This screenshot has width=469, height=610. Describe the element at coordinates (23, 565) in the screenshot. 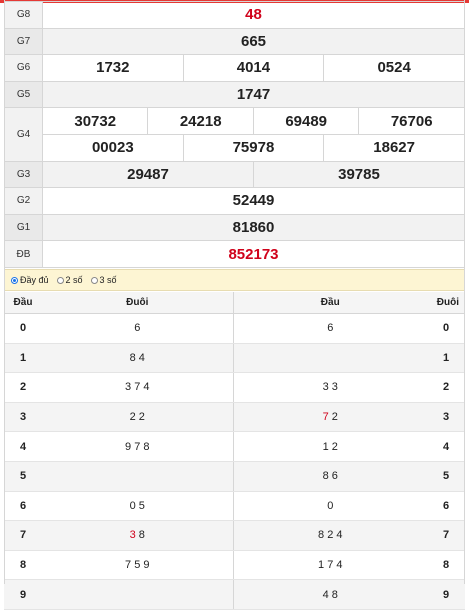

I see `dau-key: 8` at that location.